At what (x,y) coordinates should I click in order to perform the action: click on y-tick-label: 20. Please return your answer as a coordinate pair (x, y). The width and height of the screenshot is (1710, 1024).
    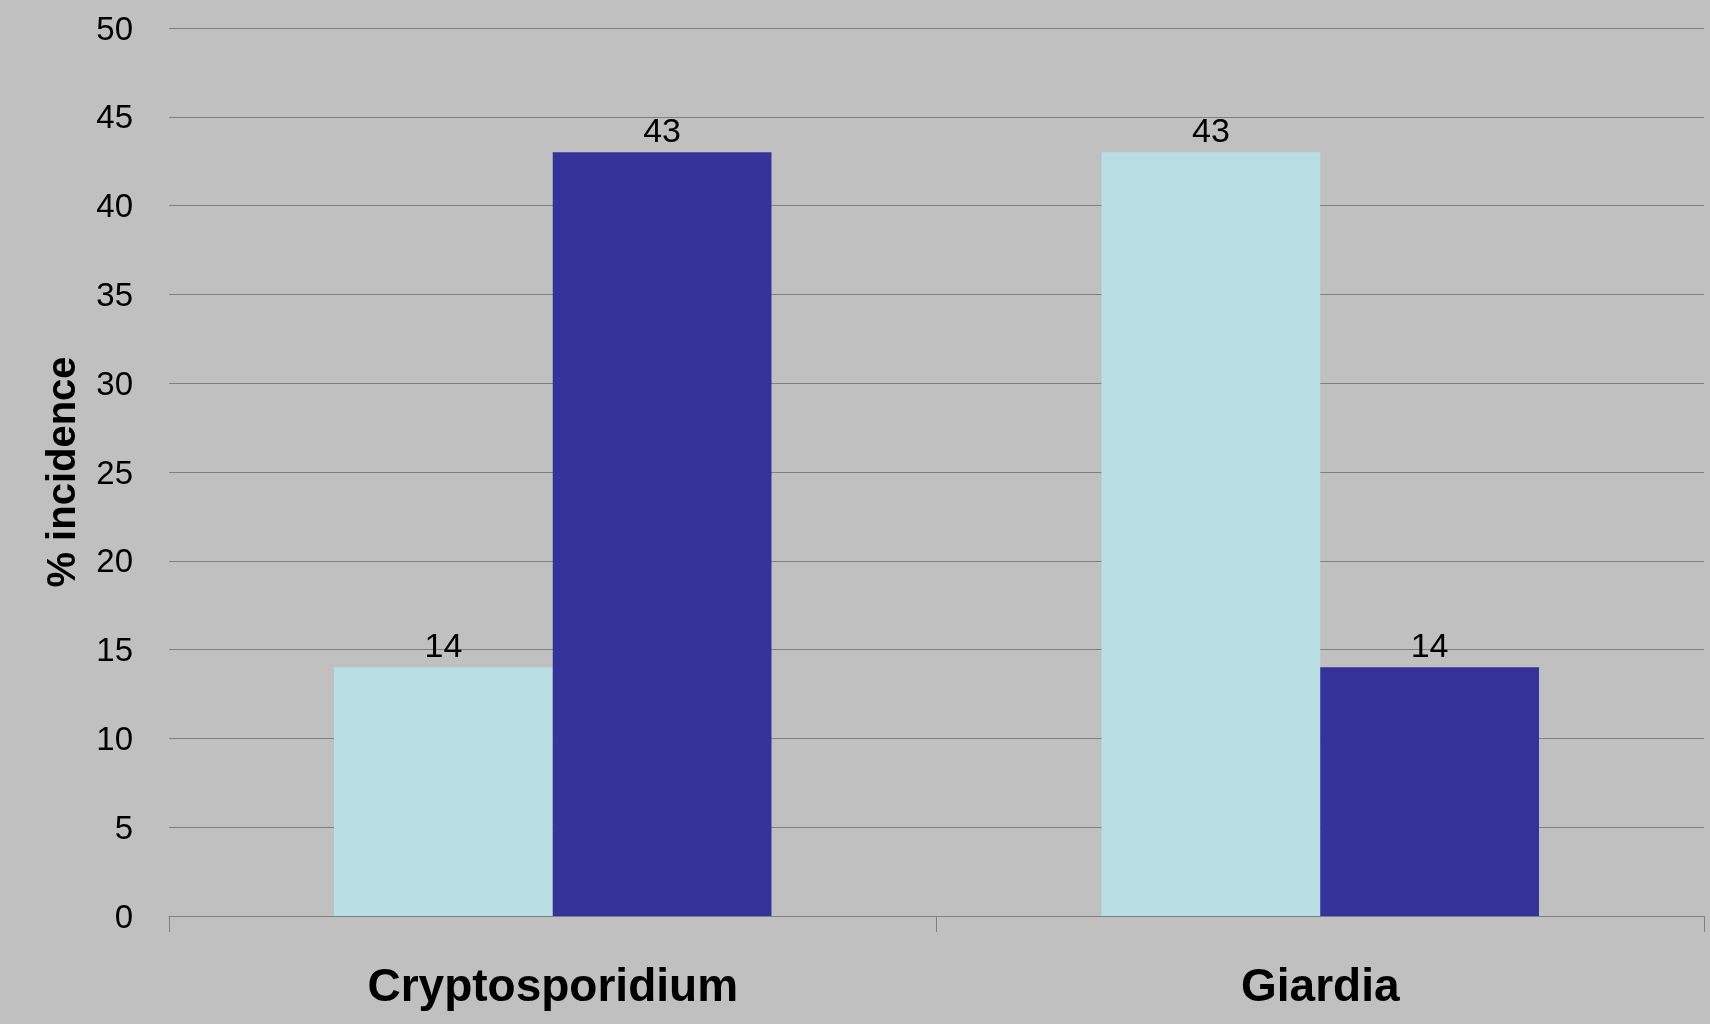
    Looking at the image, I should click on (114, 561).